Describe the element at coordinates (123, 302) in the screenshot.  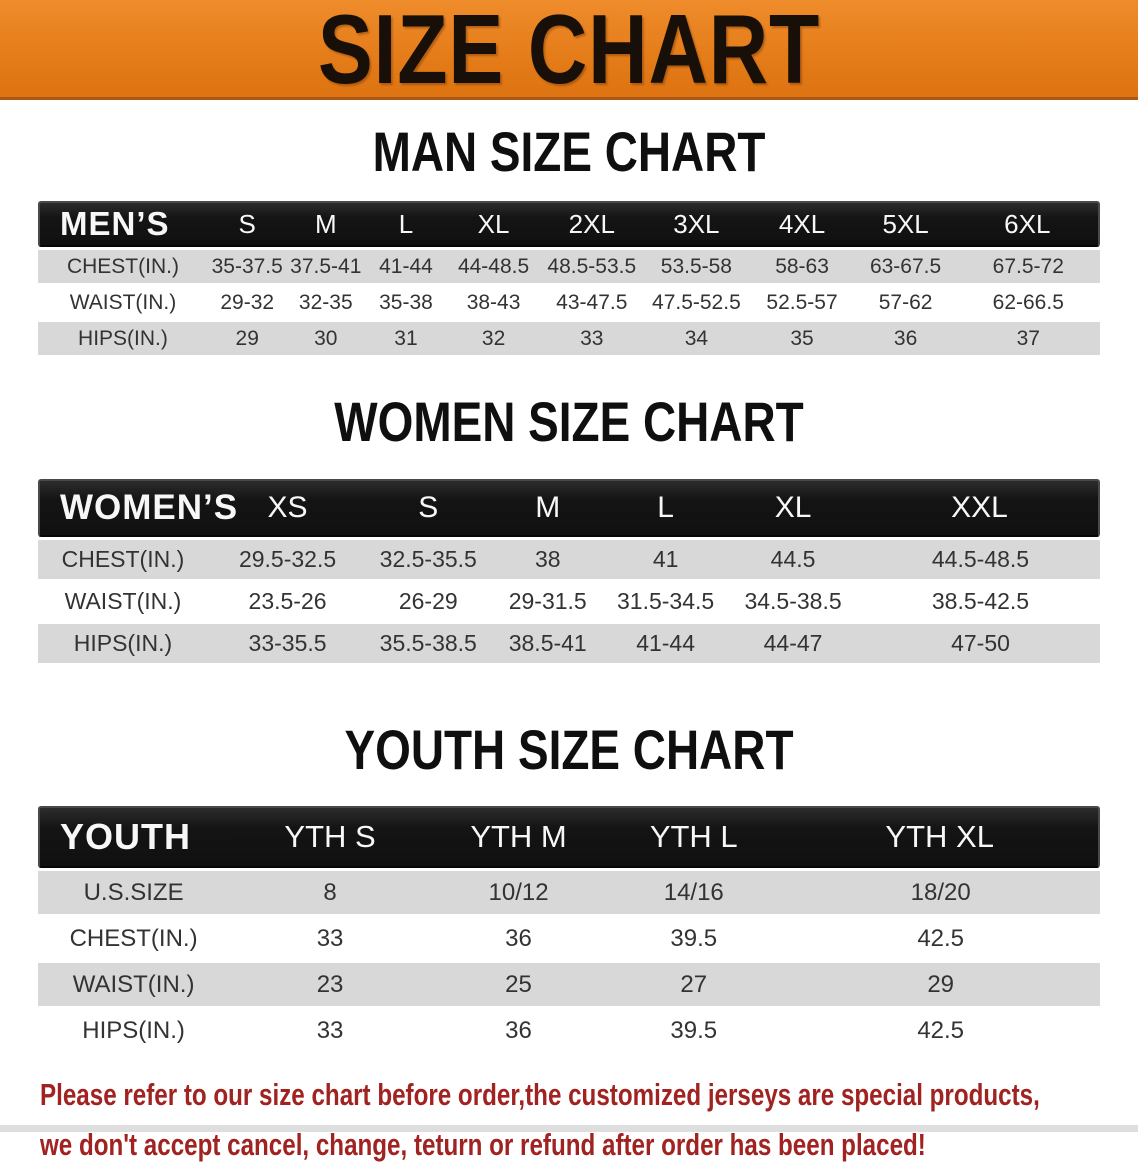
I see `measurement-label: WAIST(IN.)` at that location.